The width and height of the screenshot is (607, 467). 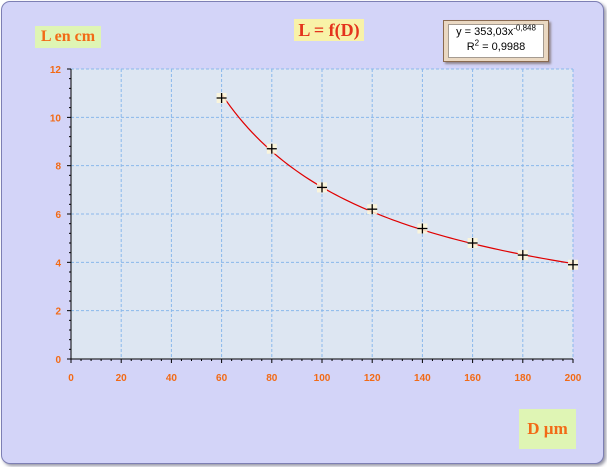 I want to click on trendline-equation: y = 353,03x-0,848 R2 = 0,9988, so click(x=496, y=41).